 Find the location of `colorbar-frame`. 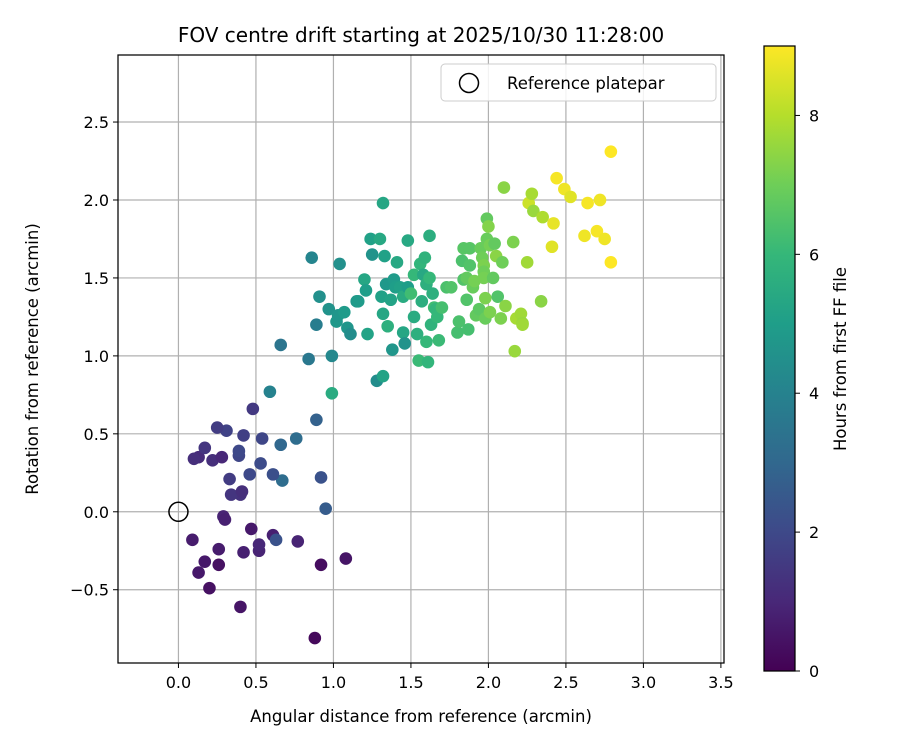

colorbar-frame is located at coordinates (779, 358).